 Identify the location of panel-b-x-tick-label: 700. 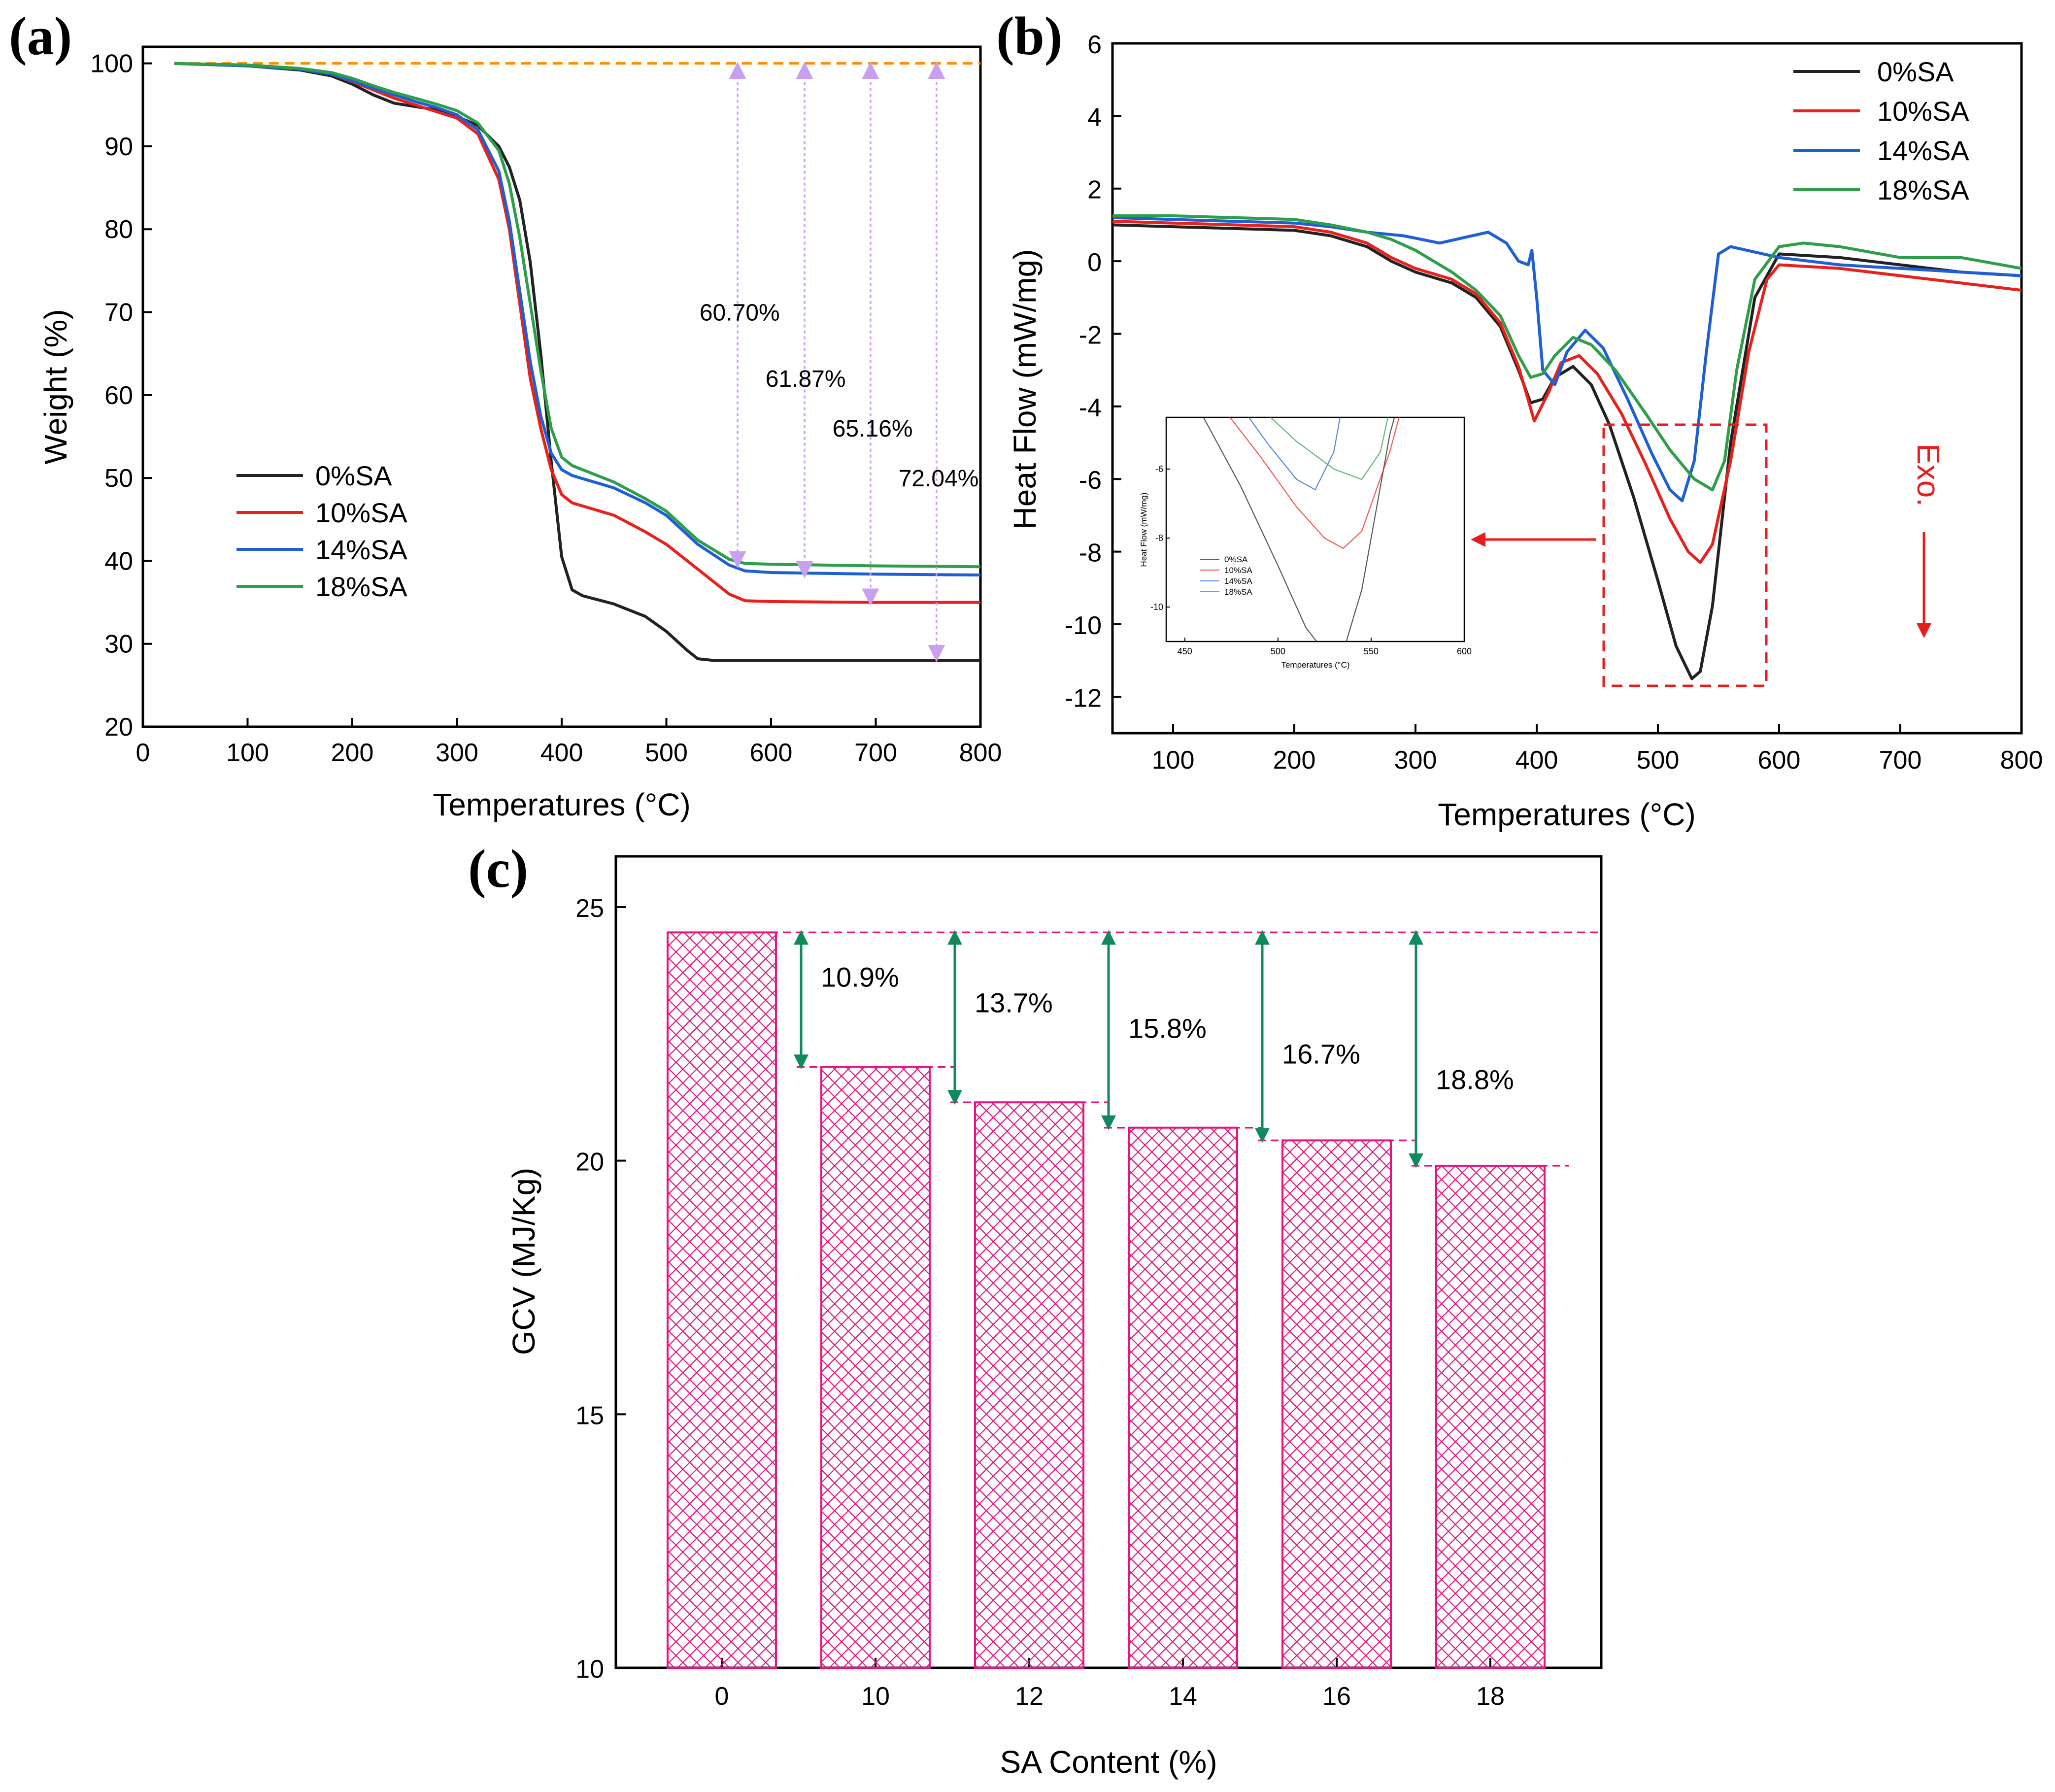
(1901, 760).